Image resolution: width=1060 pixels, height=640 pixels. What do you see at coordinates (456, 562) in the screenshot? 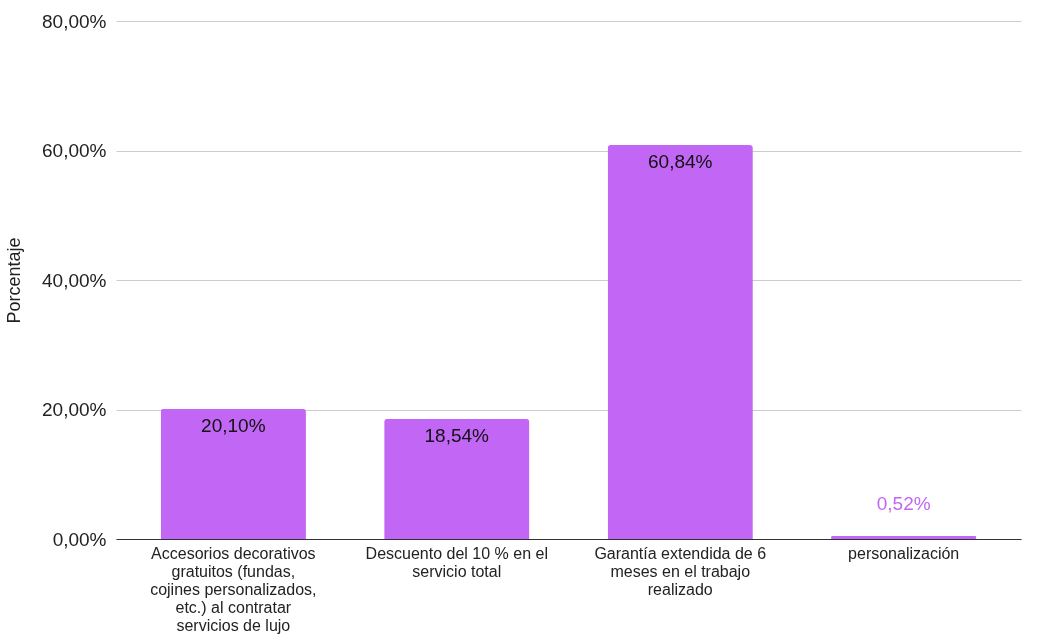
I see `x-tick-label: Descuento del 10 % en el servicio total` at bounding box center [456, 562].